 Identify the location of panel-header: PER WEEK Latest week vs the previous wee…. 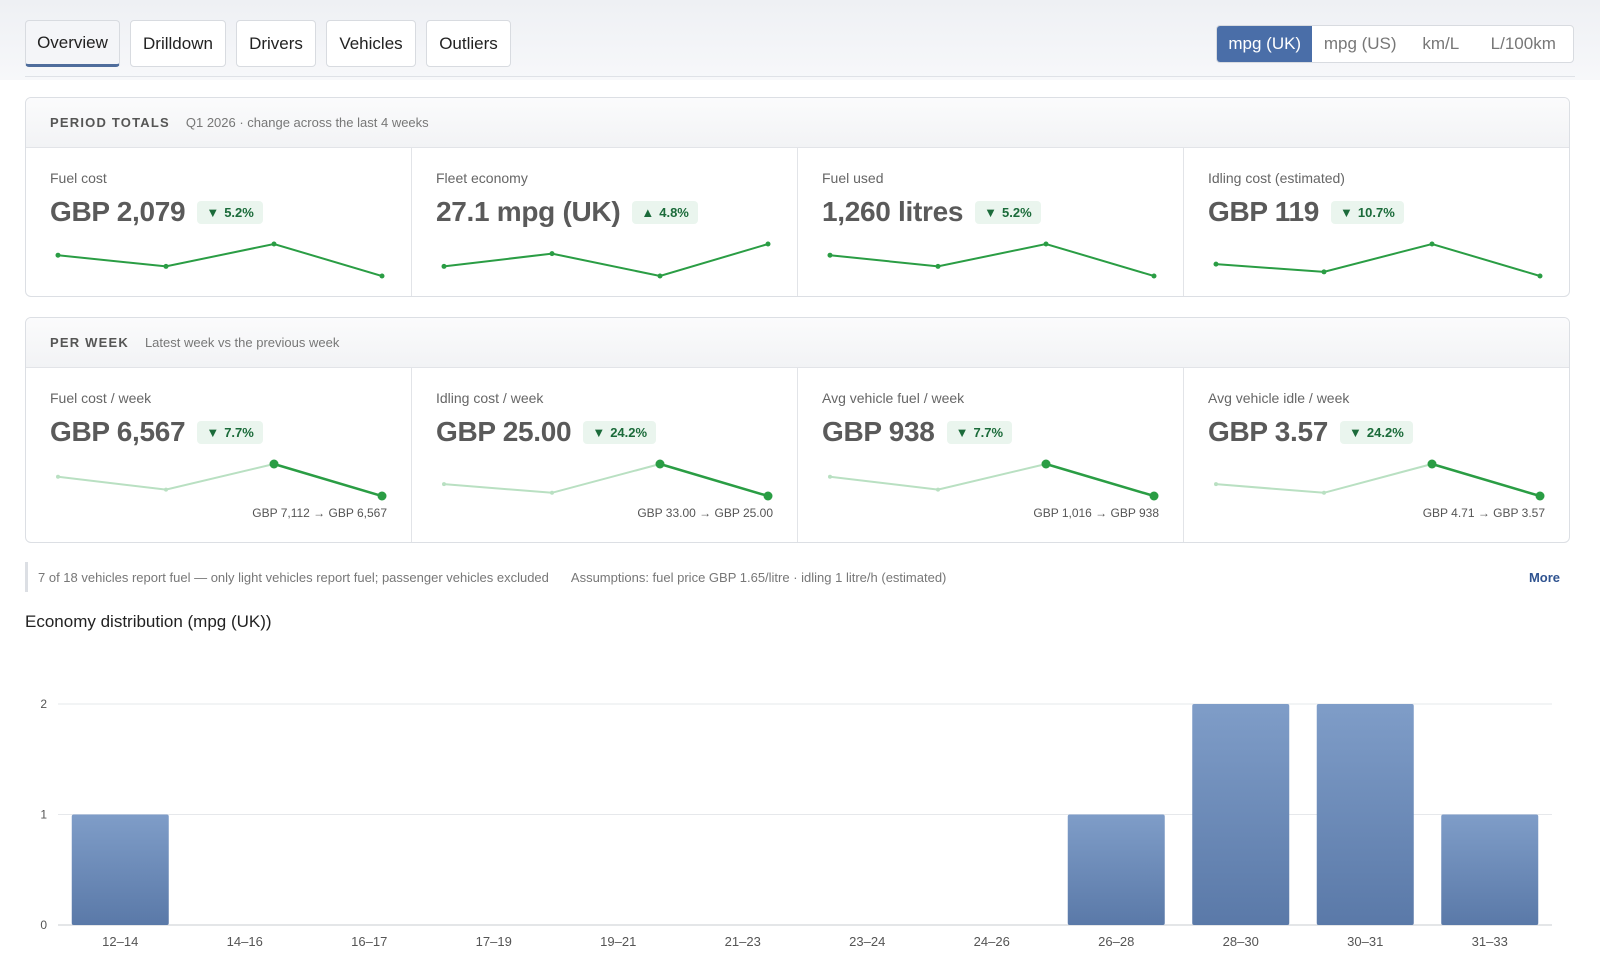
(797, 343).